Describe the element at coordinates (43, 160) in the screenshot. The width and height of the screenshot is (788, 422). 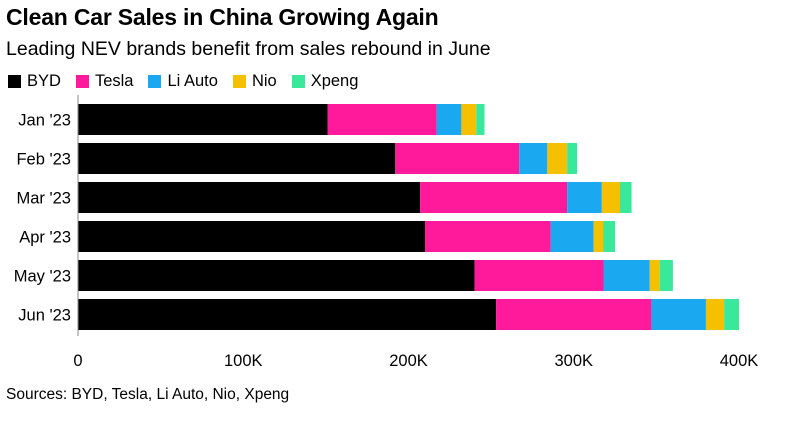
I see `category-label: Feb '23` at that location.